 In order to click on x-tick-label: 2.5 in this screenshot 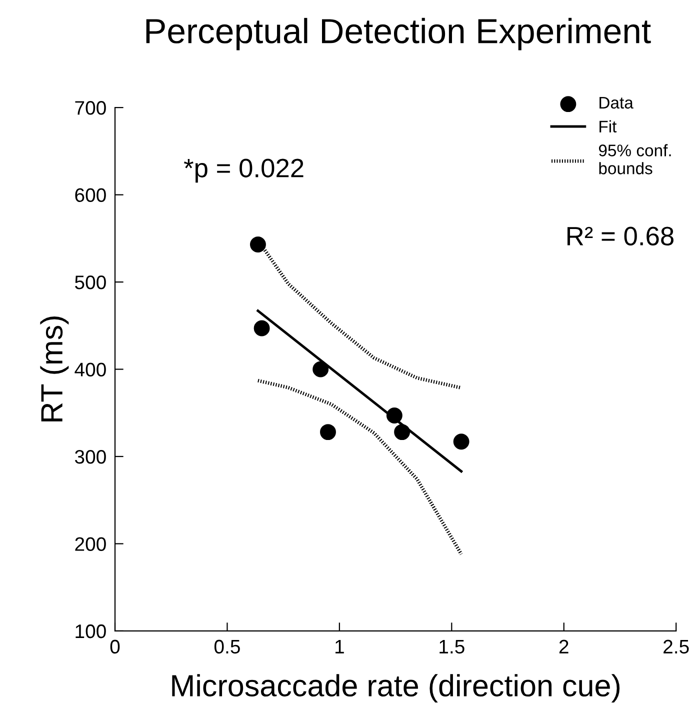, I will do `click(676, 647)`.